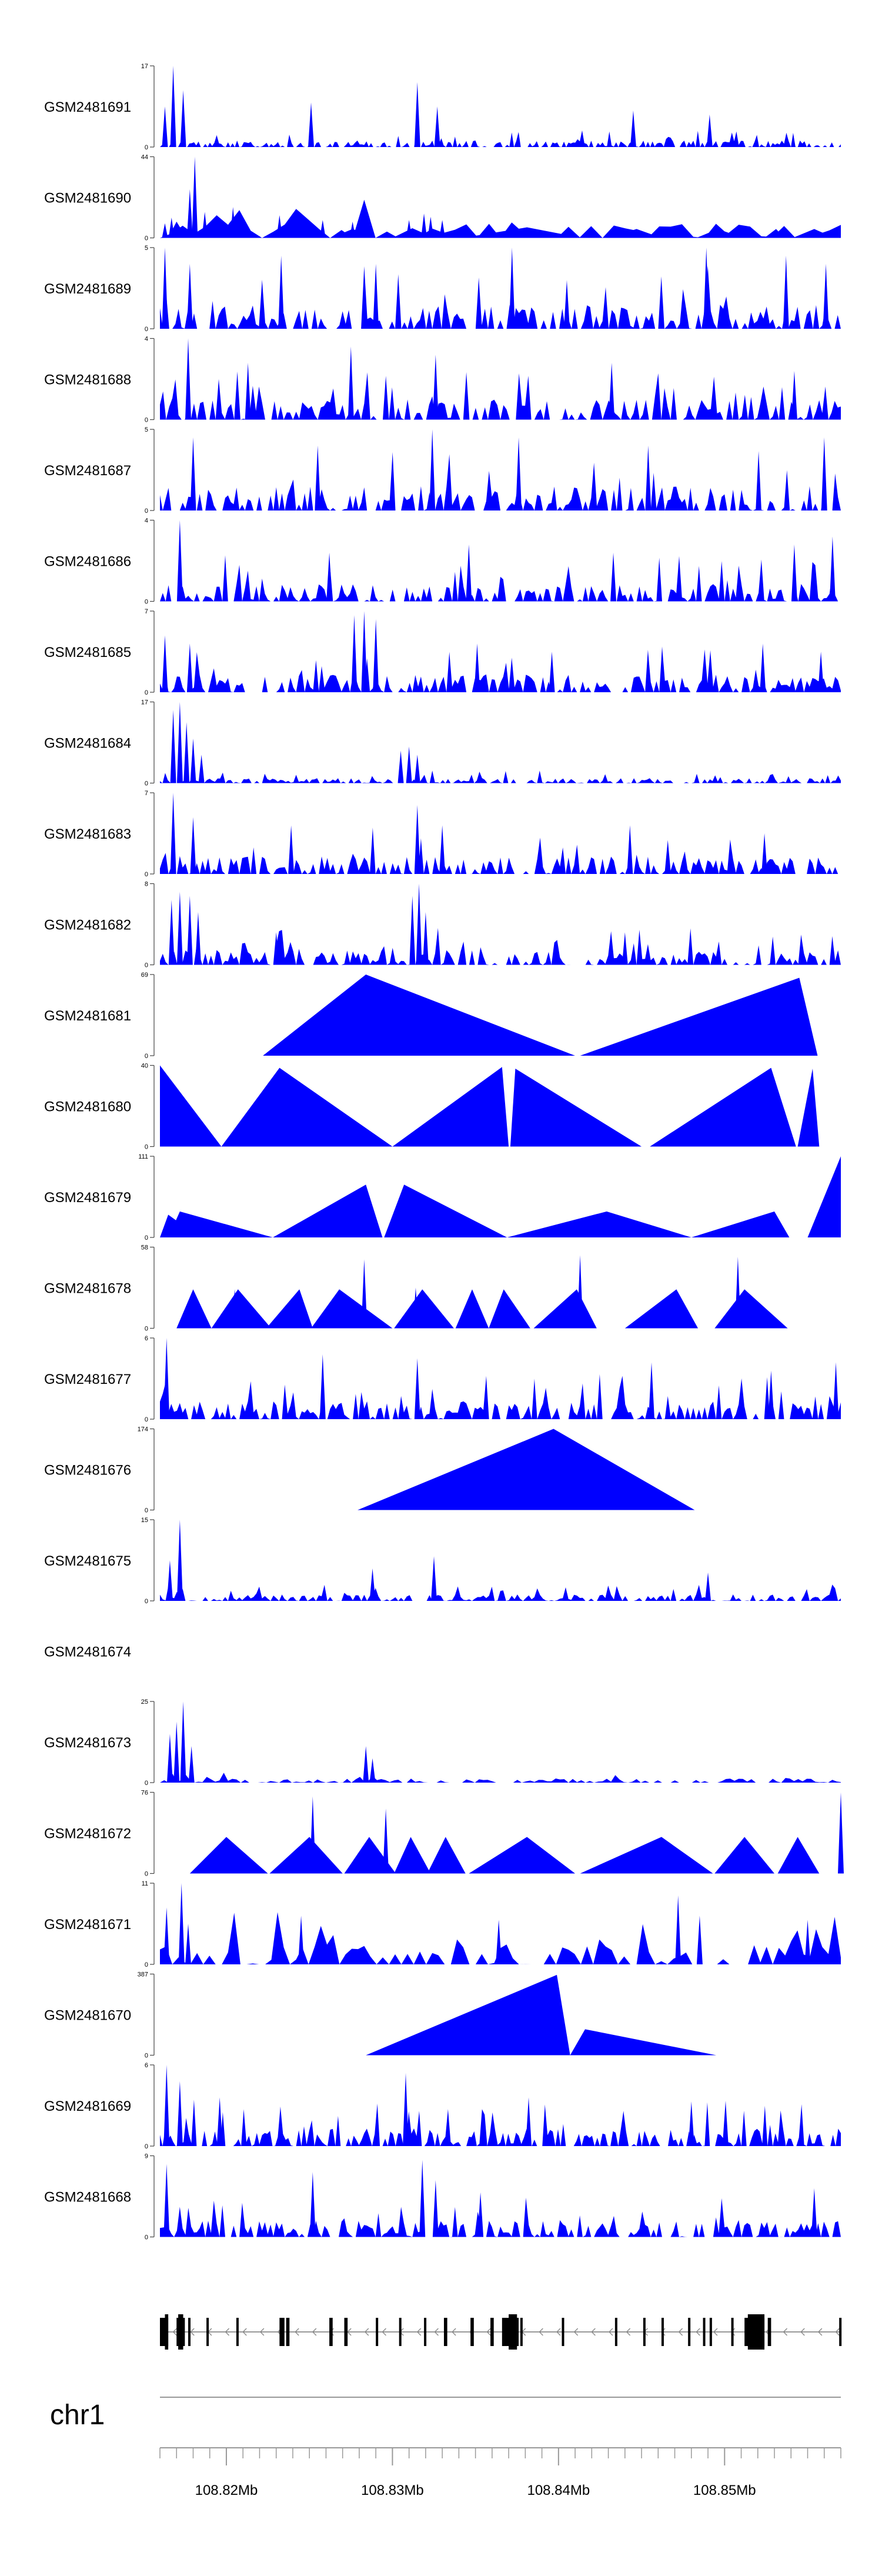 Image resolution: width=882 pixels, height=2576 pixels. I want to click on coverage-track: GSM2481683 7 0, so click(442, 834).